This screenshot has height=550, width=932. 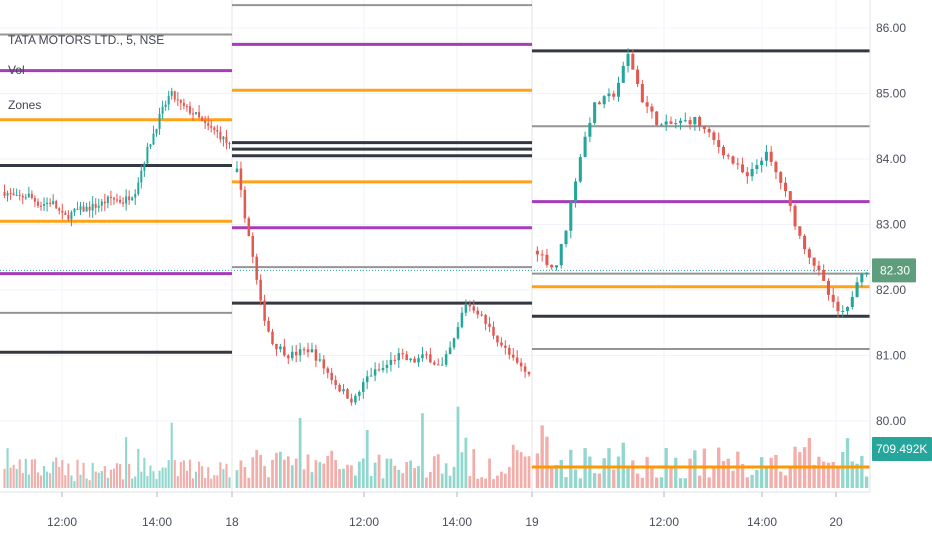 I want to click on price-axis: 86.00 85.00 84.00 83.00 82.00 81.00 80.00, so click(x=891, y=224).